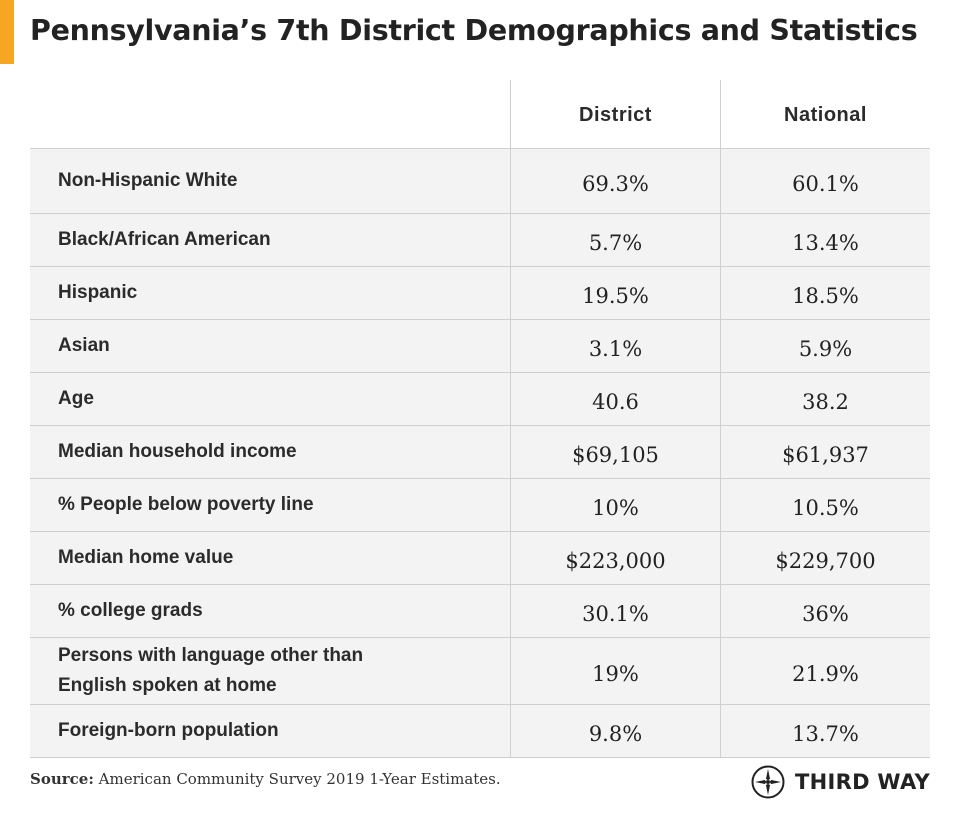 The image size is (960, 817). What do you see at coordinates (615, 452) in the screenshot?
I see `district-value: $69,105` at bounding box center [615, 452].